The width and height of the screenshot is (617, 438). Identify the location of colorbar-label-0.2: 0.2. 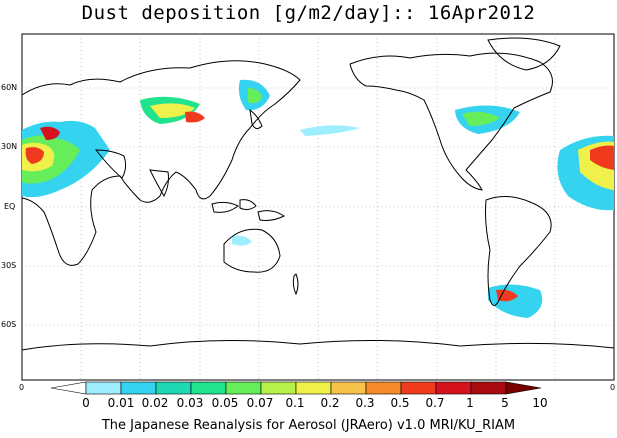
(330, 403).